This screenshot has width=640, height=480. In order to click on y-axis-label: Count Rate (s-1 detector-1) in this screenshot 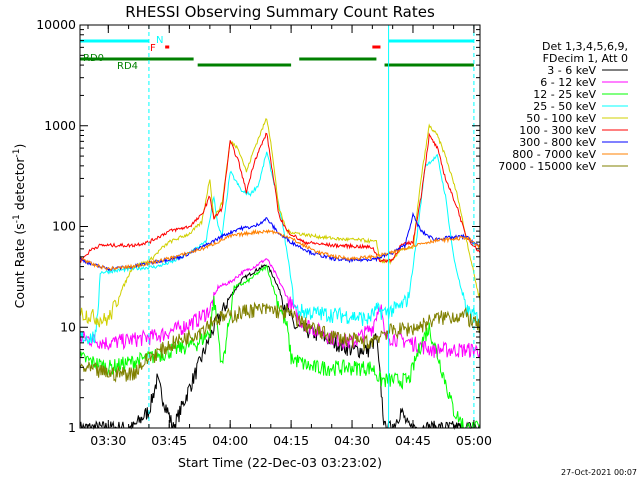, I will do `click(19, 226)`.